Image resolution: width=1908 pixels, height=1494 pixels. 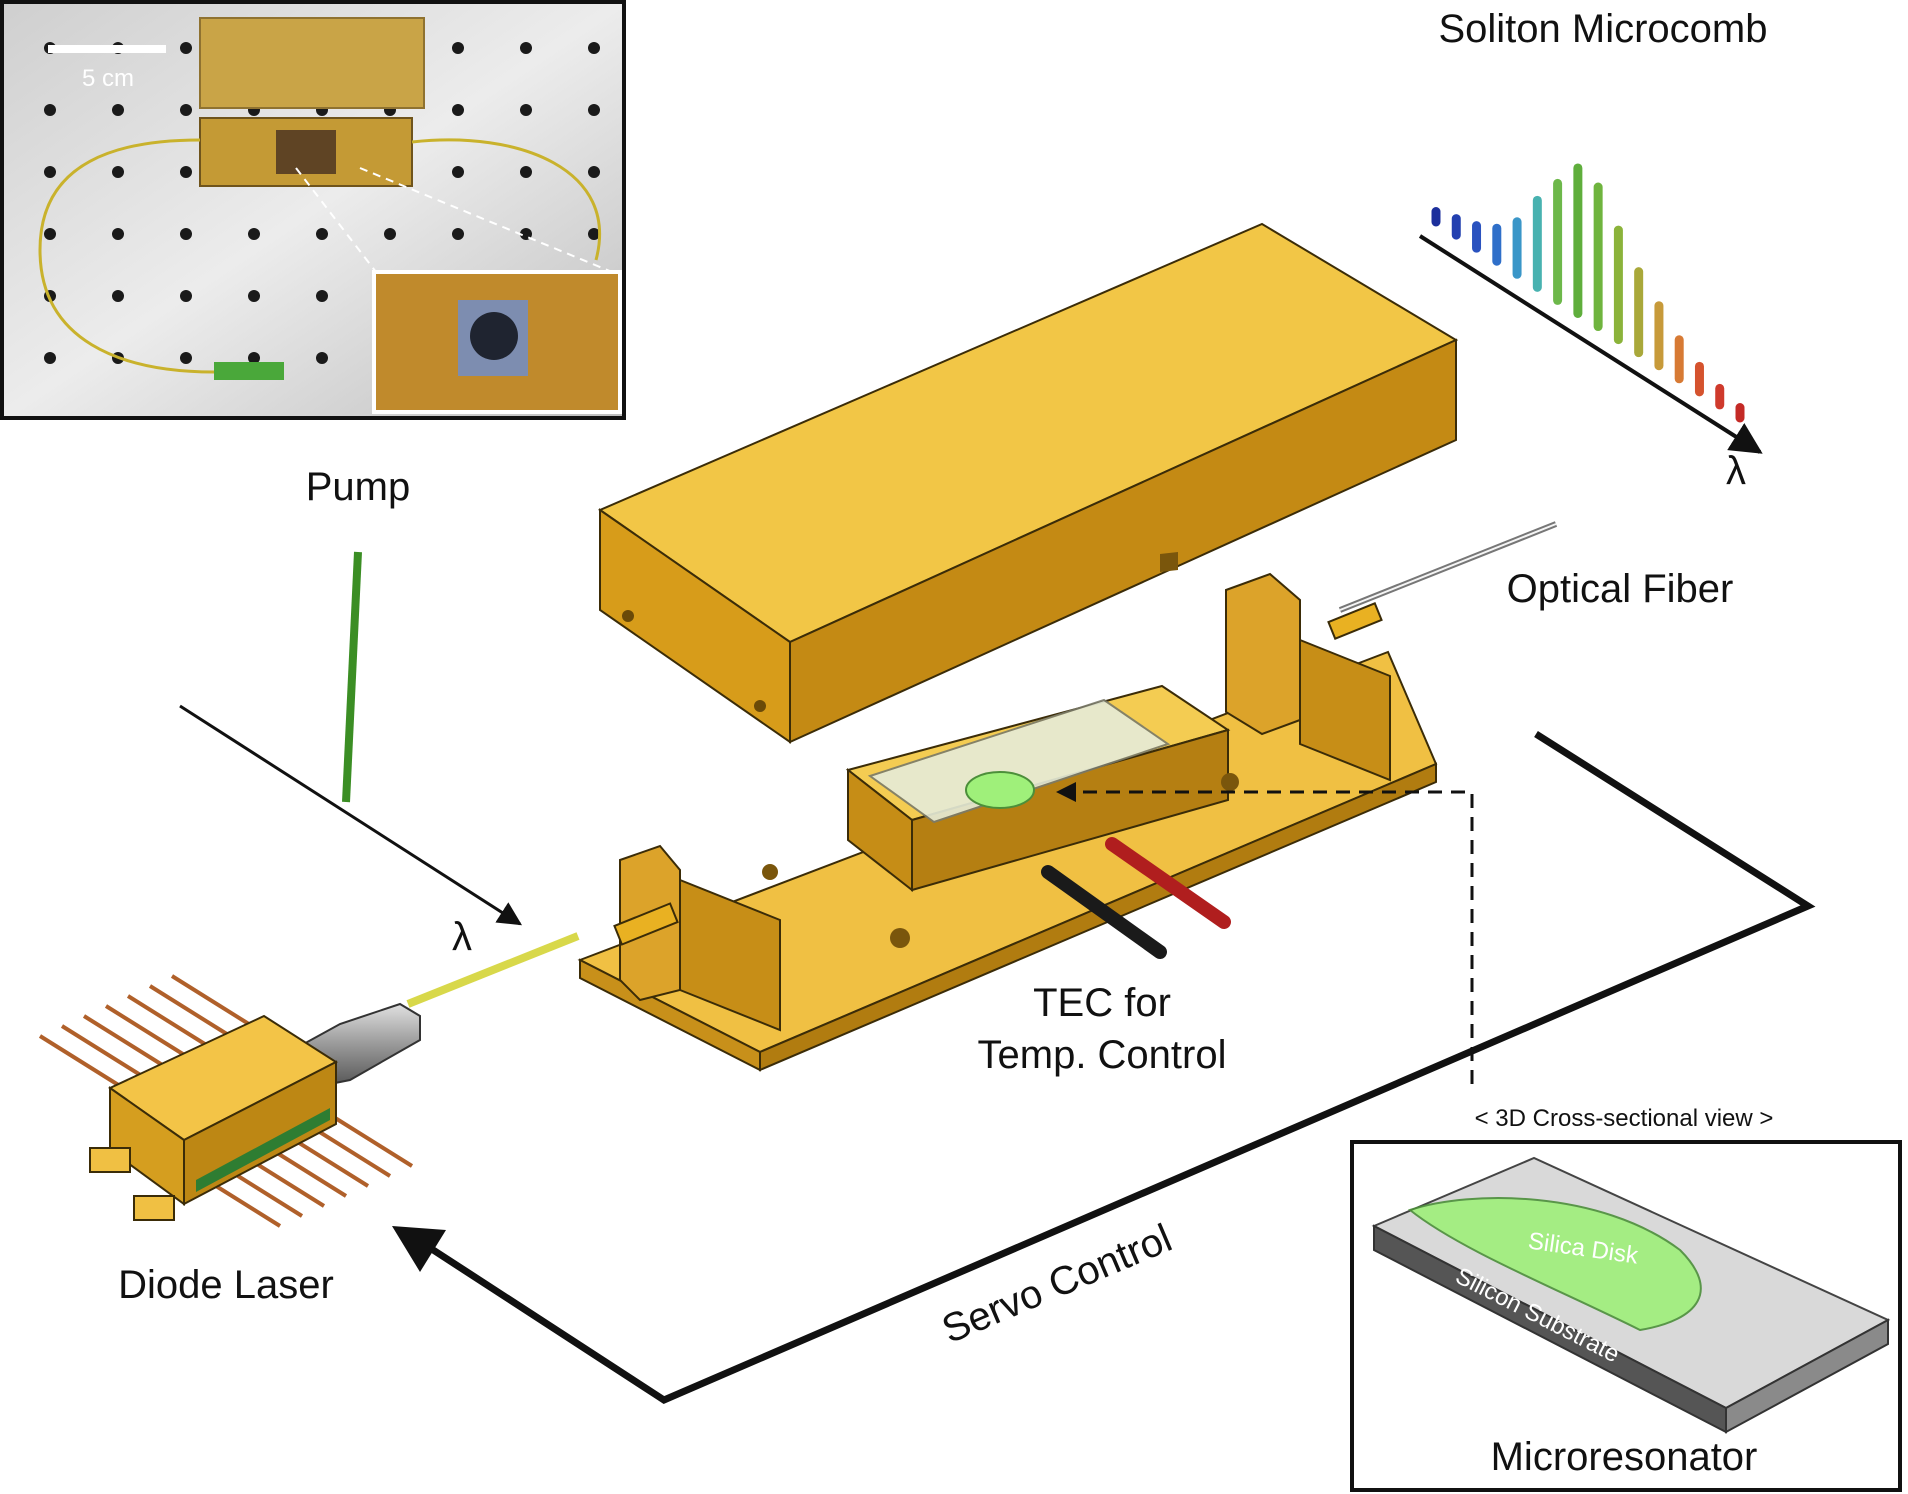 I want to click on soliton-microcomb-label: Soliton Microcomb, so click(x=1602, y=29).